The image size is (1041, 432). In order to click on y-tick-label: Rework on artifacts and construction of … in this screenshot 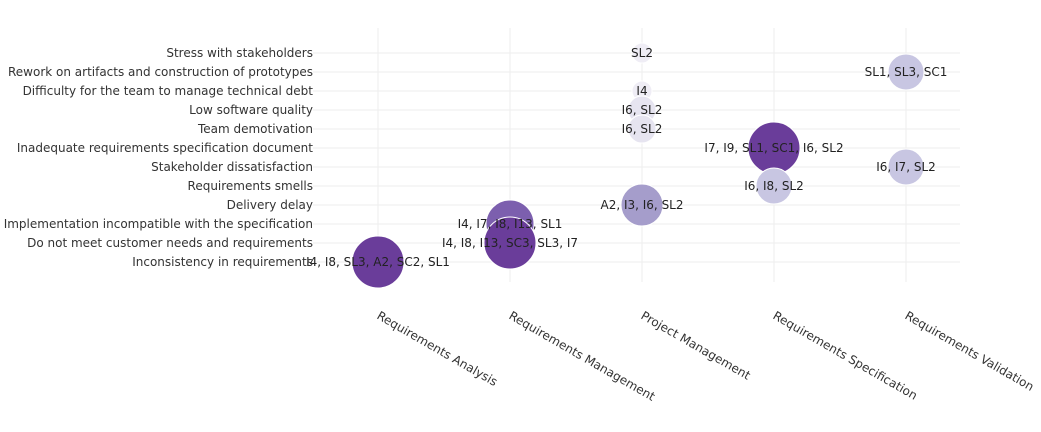, I will do `click(160, 72)`.